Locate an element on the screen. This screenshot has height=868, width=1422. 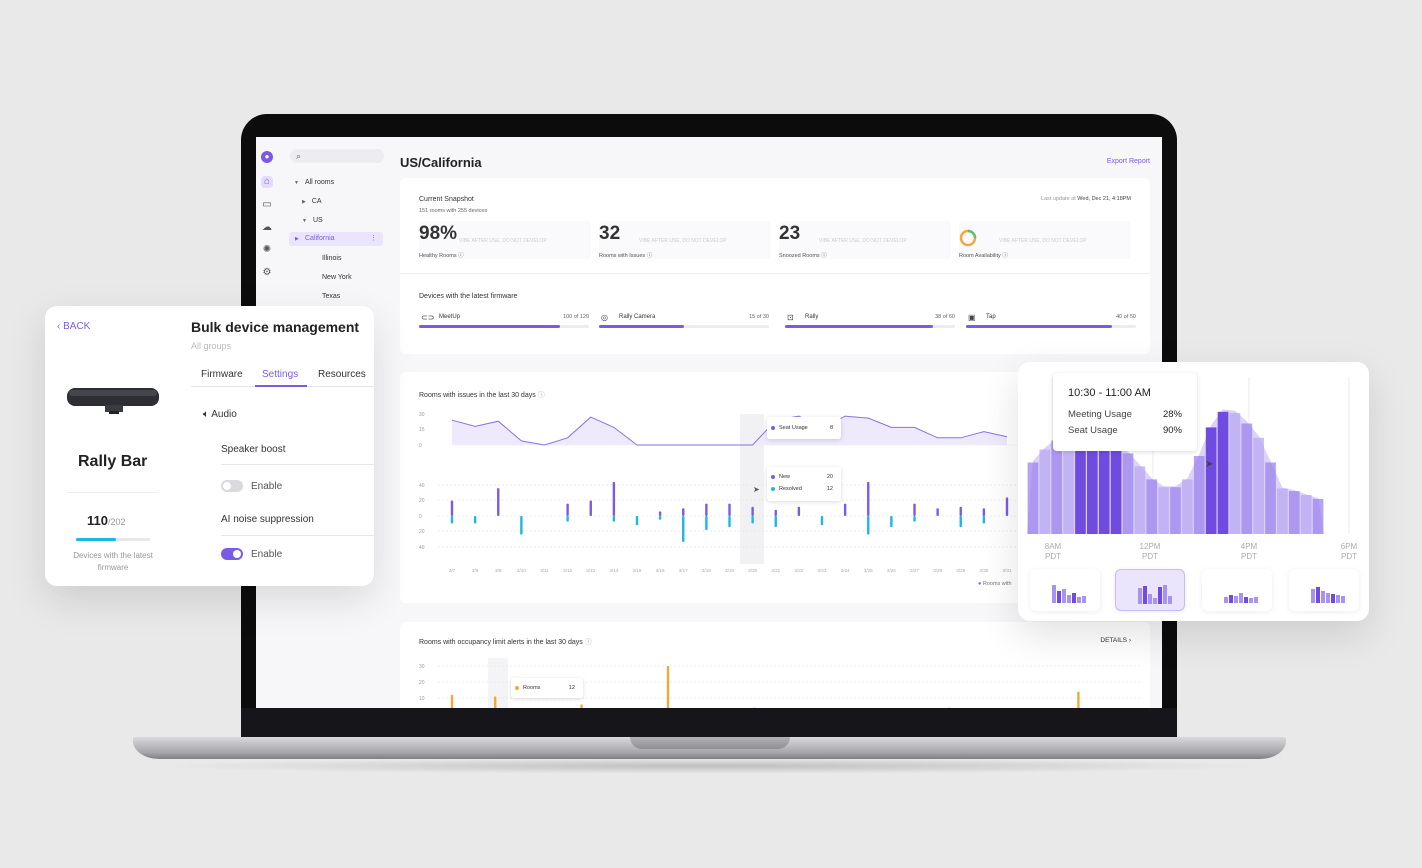
firmware-item-meetup: ⊂⊃ MeetUp 100 of 120 is located at coordinates (504, 323).